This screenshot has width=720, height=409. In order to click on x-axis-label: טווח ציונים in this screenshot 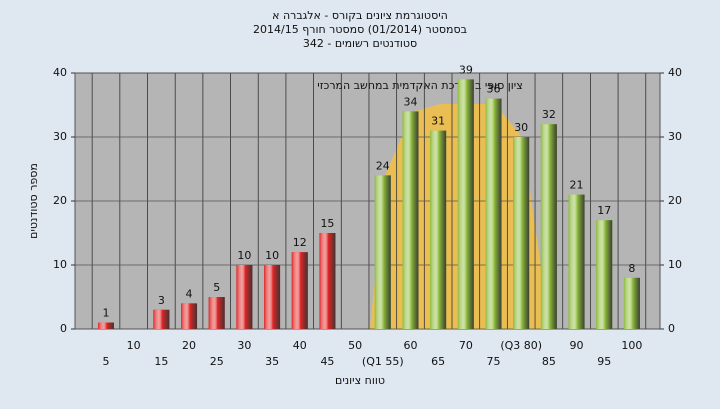, I will do `click(360, 380)`.